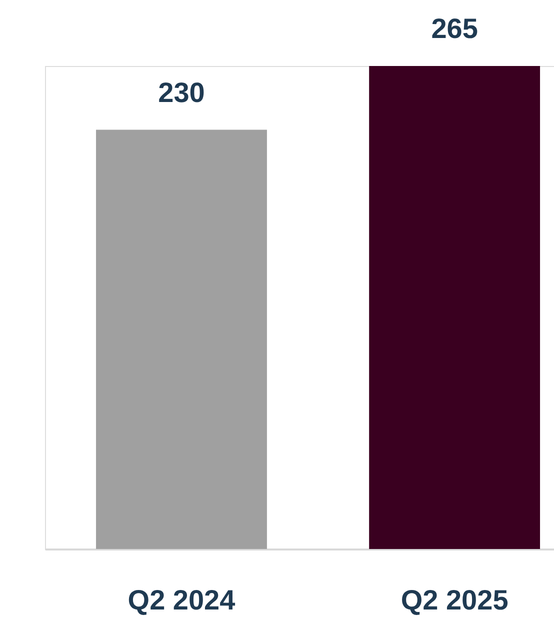 This screenshot has width=554, height=626. Describe the element at coordinates (181, 92) in the screenshot. I see `data-label: 230` at that location.